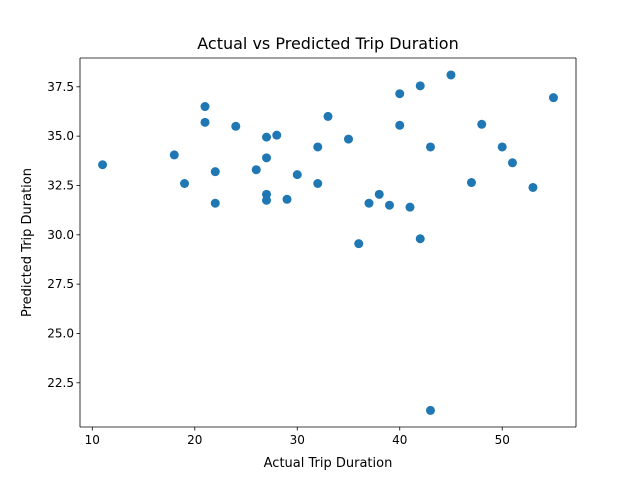  What do you see at coordinates (399, 440) in the screenshot?
I see `x-tick-label: 40` at bounding box center [399, 440].